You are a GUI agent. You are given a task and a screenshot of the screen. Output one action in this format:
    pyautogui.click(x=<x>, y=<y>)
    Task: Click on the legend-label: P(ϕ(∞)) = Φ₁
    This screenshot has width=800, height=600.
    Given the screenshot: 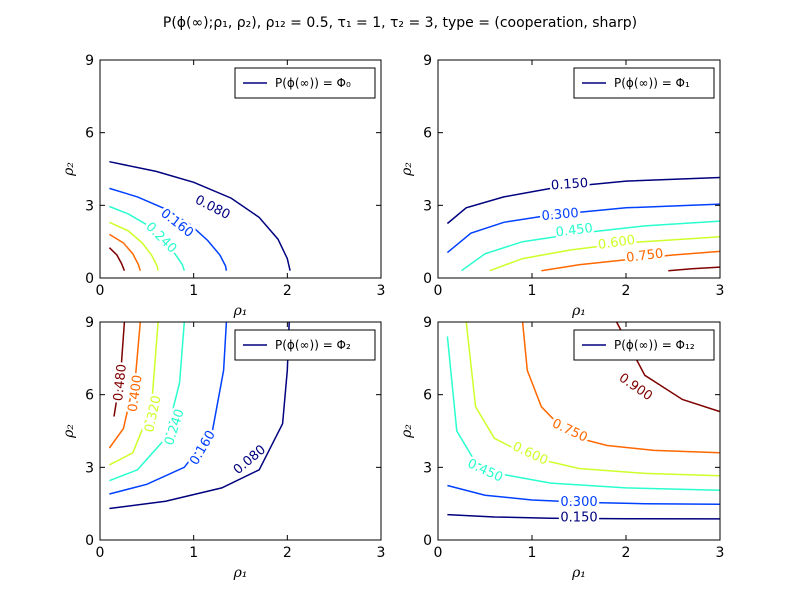 What is the action you would take?
    pyautogui.click(x=652, y=83)
    